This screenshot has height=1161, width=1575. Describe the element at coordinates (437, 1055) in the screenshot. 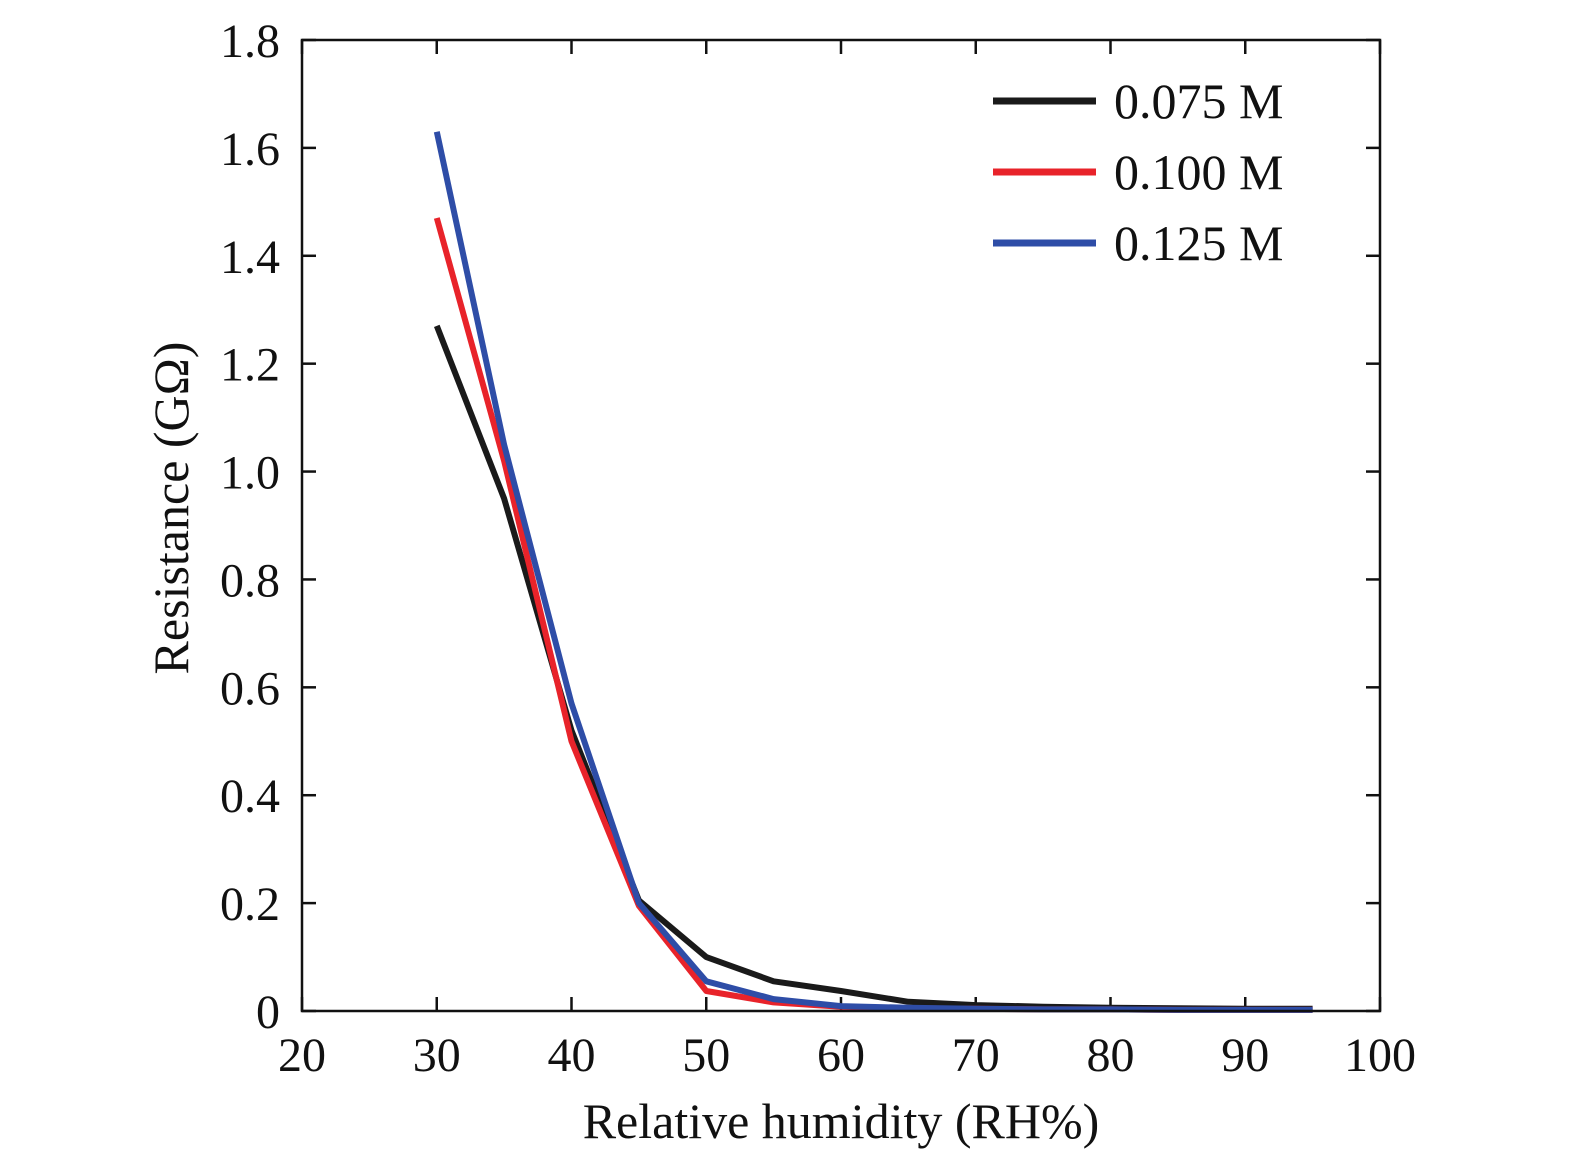

I see `x-tick-label: 30` at that location.